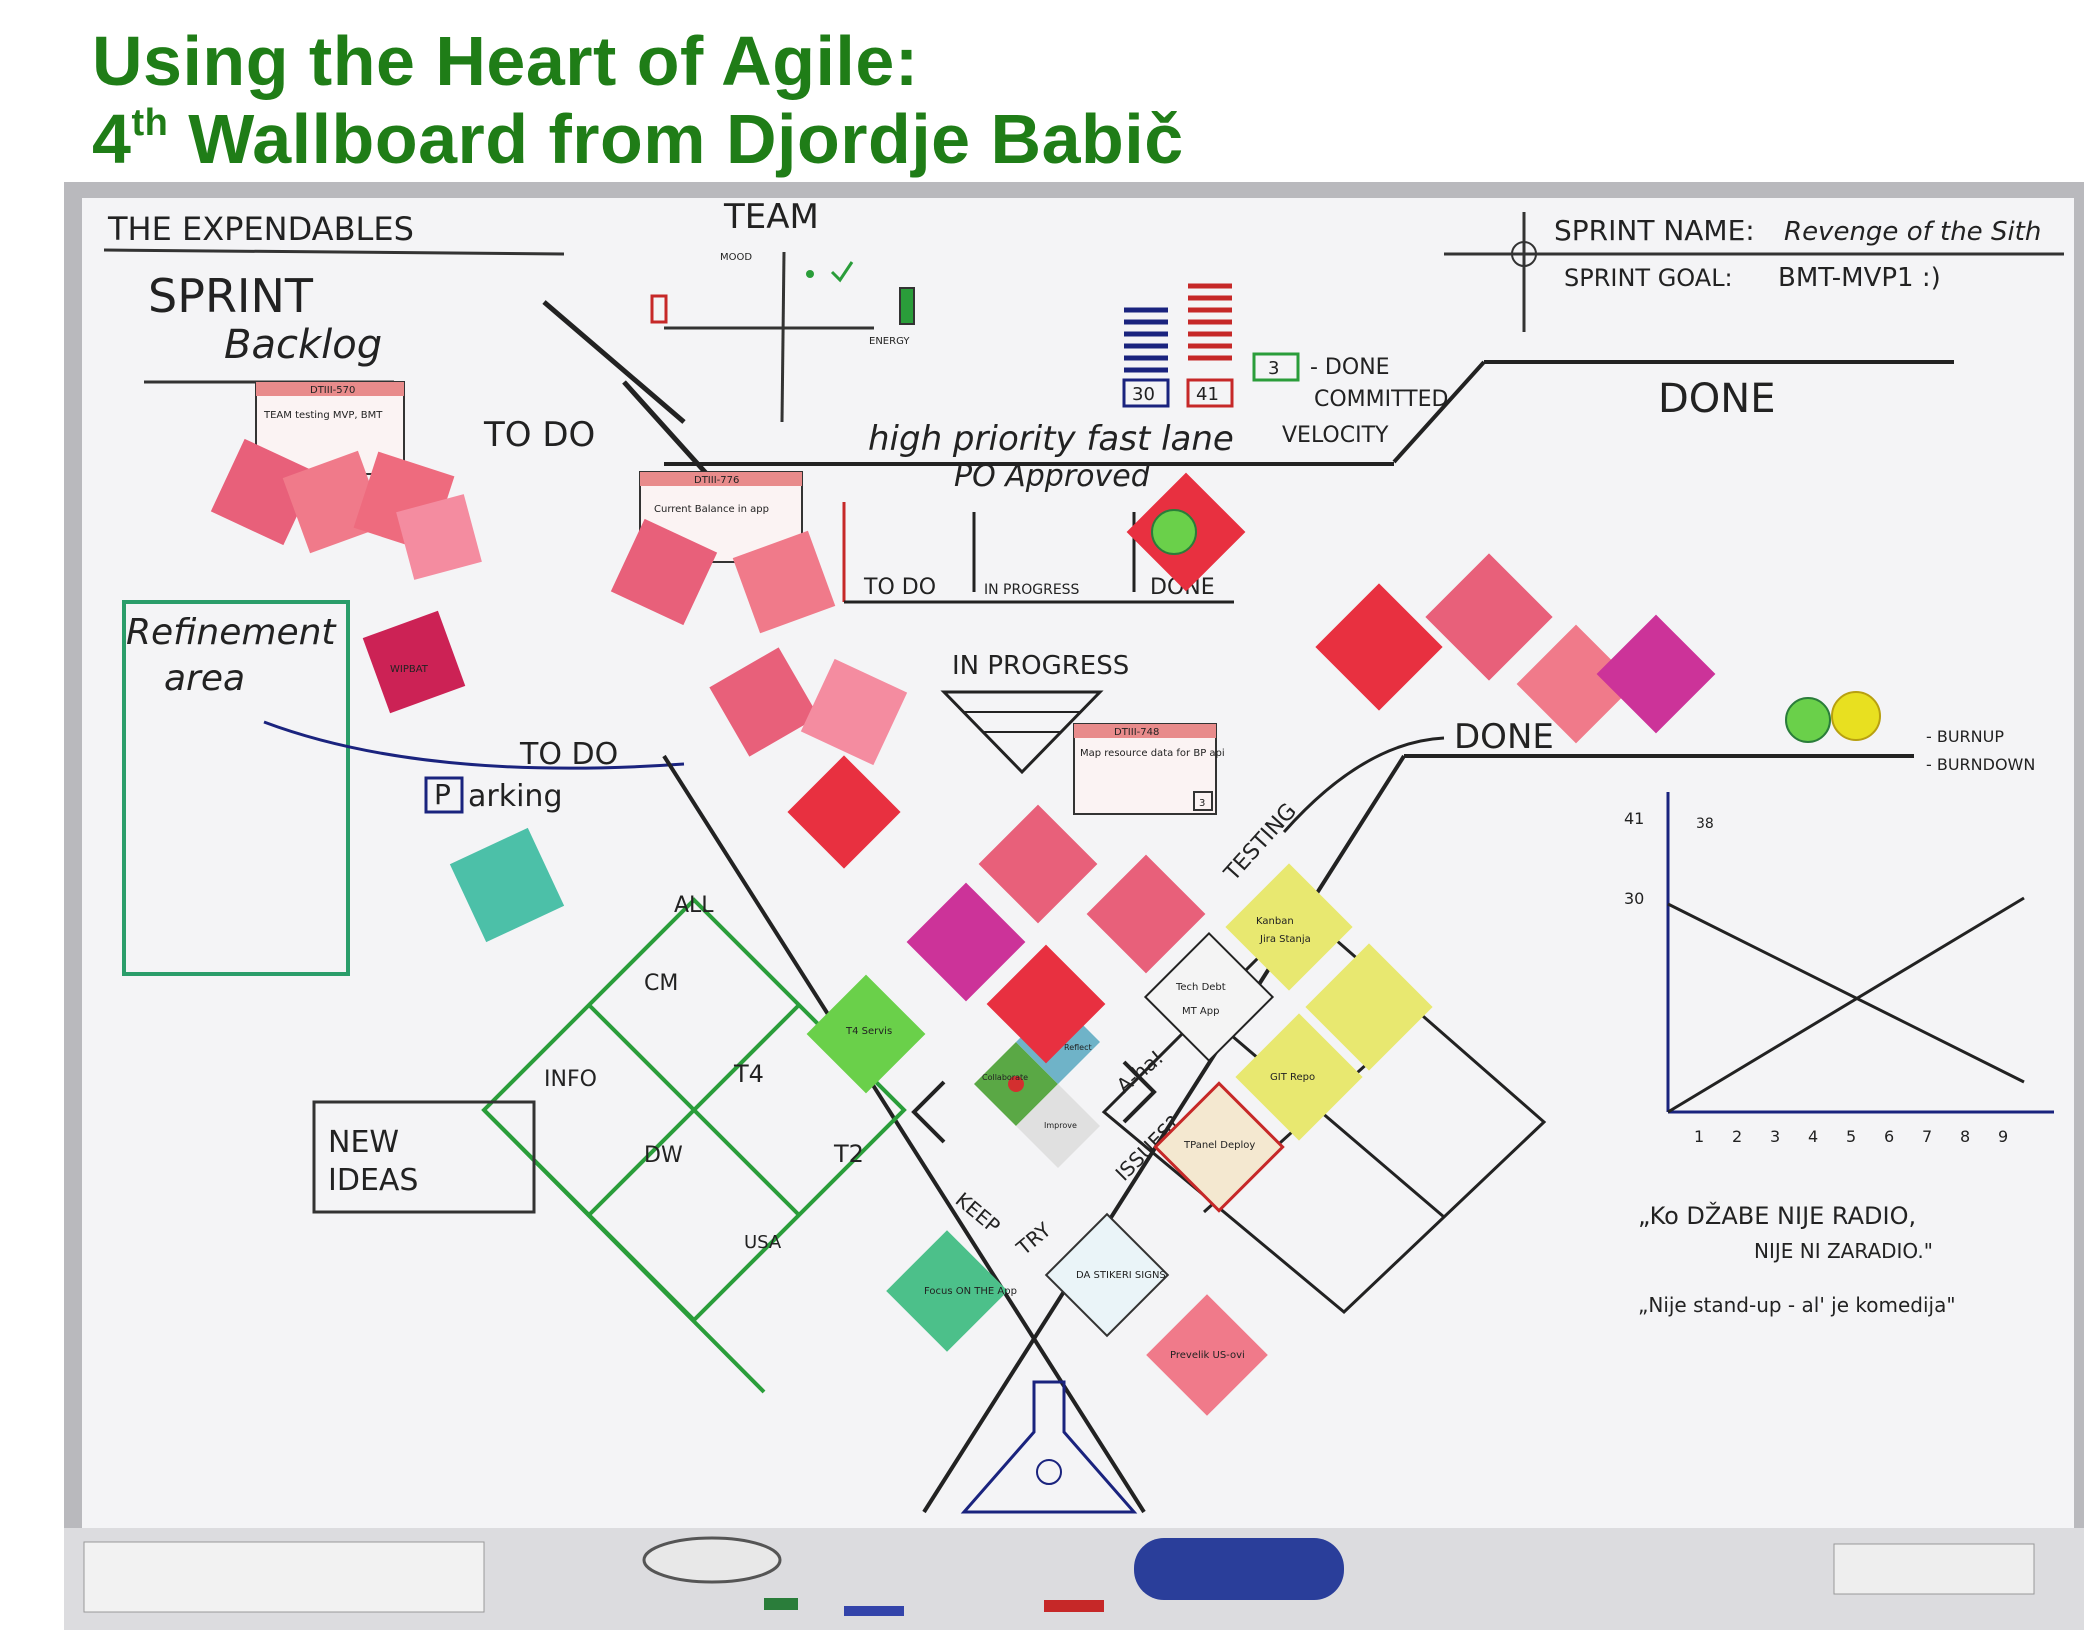 This screenshot has height=1634, width=2094. I want to click on left-bracket, so click(928, 1112).